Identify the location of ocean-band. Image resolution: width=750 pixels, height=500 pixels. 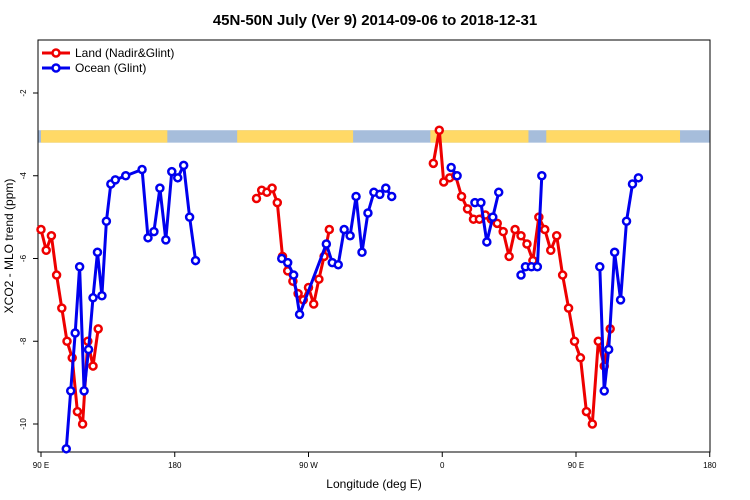
(374, 136).